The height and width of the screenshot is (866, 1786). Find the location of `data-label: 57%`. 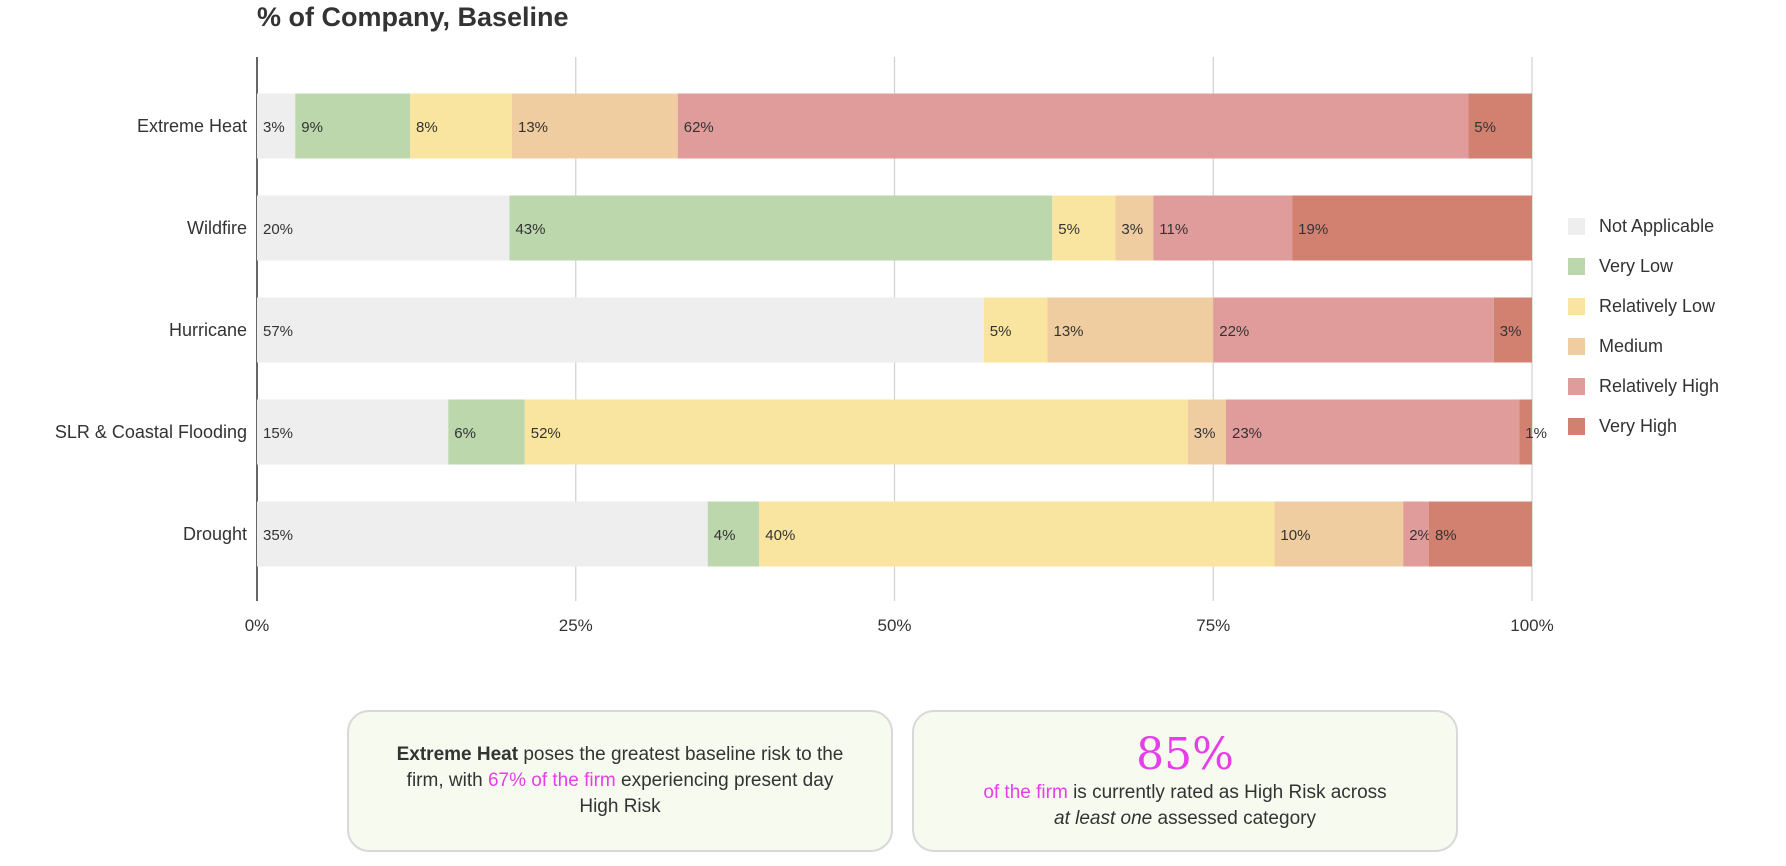

data-label: 57% is located at coordinates (278, 331).